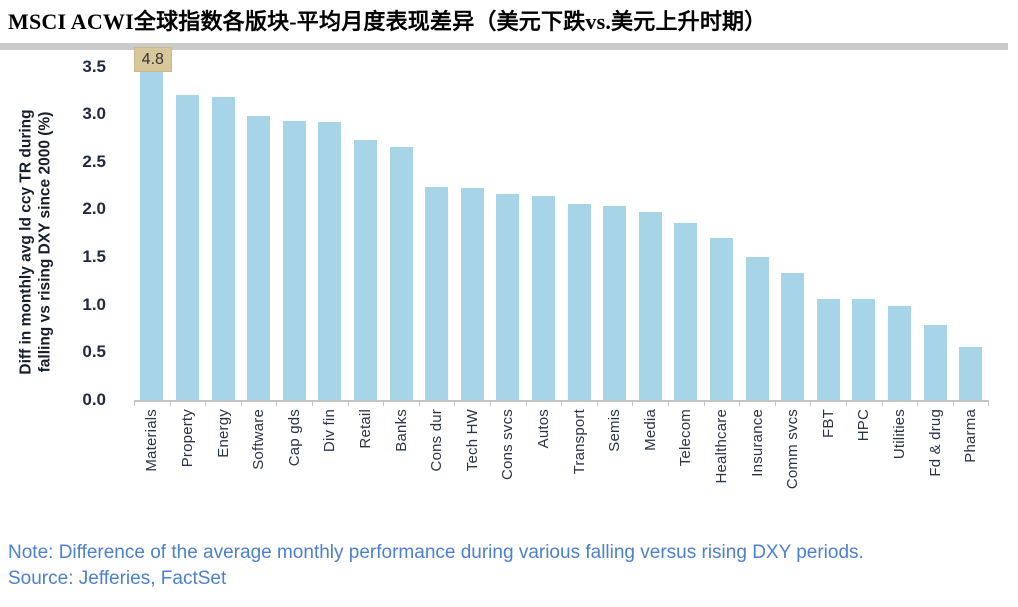 The width and height of the screenshot is (1018, 607). I want to click on x-category-label: Cons svcs, so click(508, 444).